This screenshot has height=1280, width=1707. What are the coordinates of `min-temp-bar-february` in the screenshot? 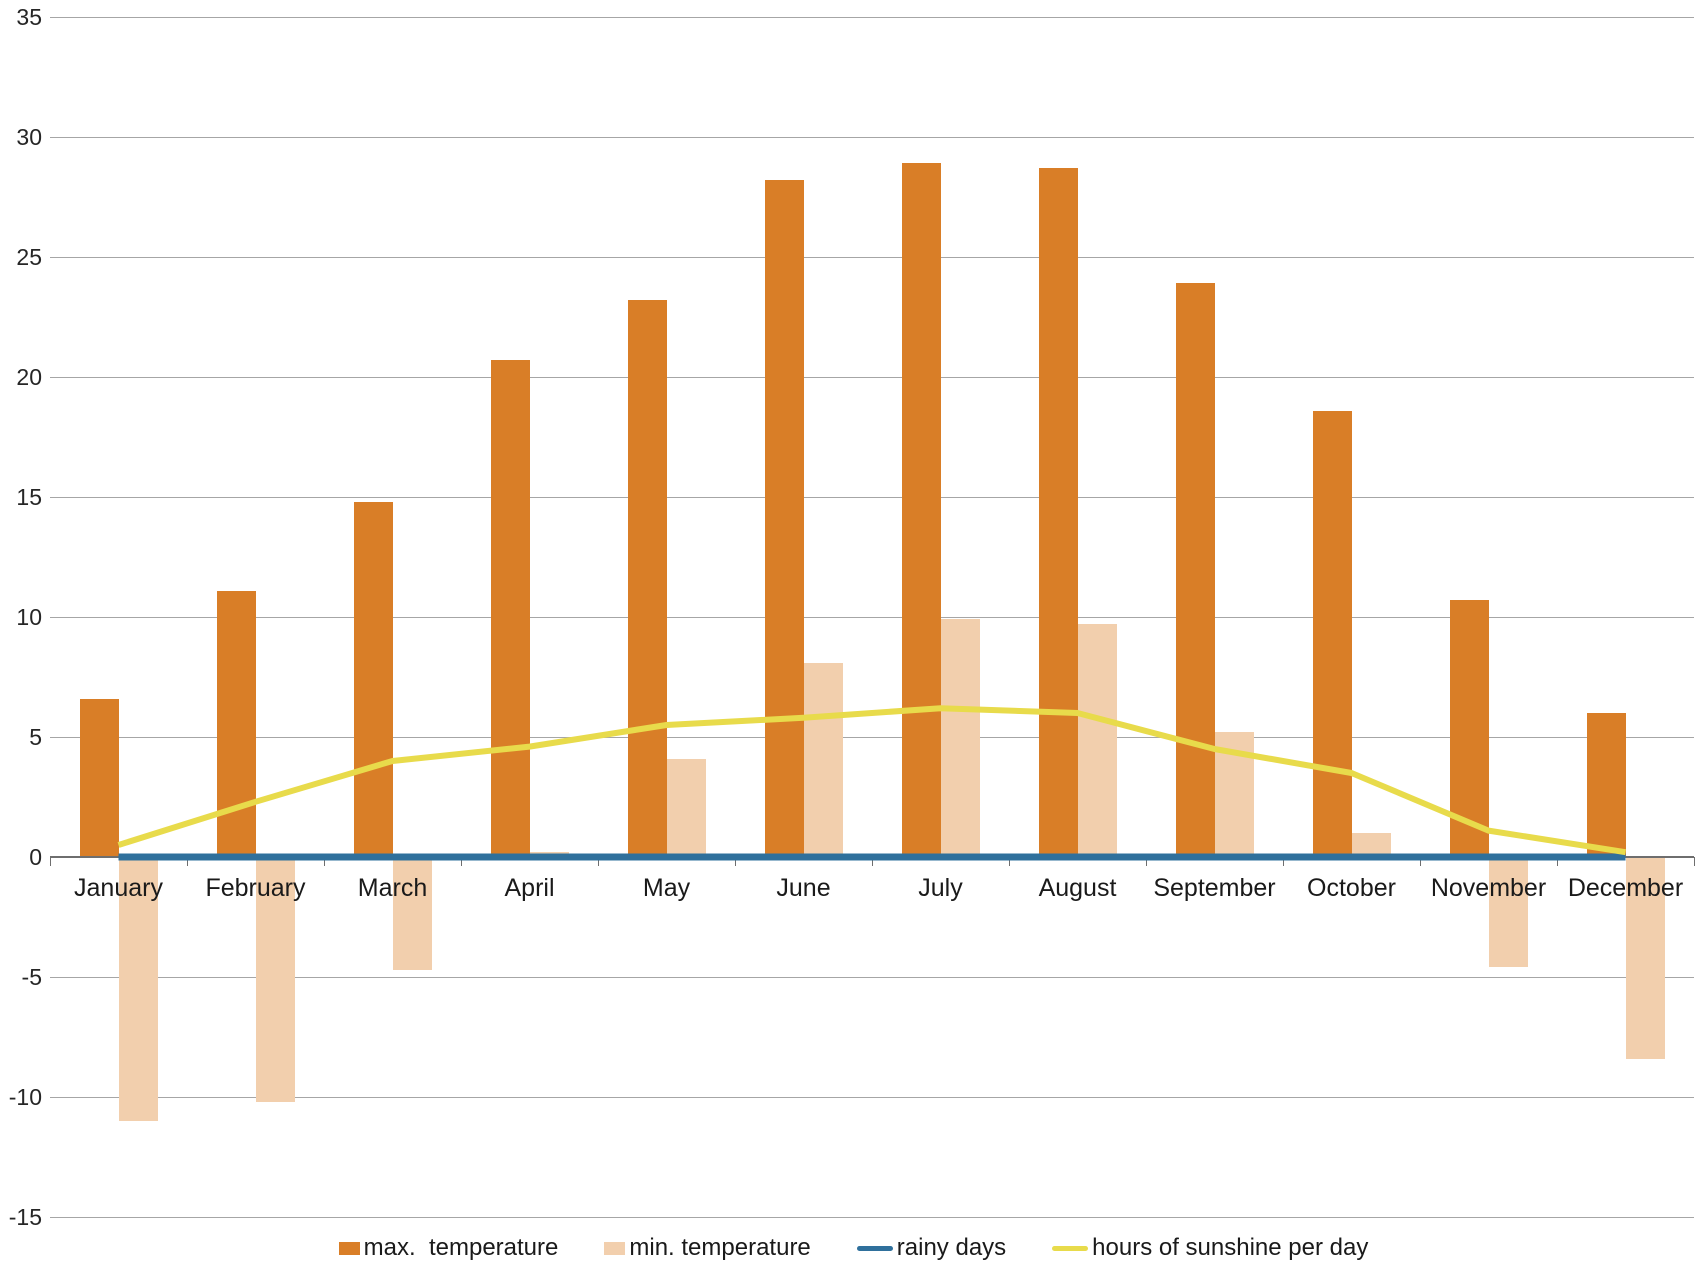 It's located at (275, 979).